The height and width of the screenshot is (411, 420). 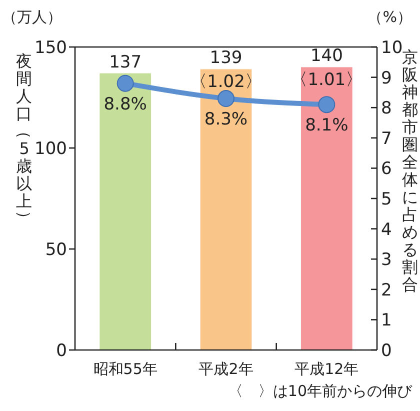 What do you see at coordinates (226, 58) in the screenshot?
I see `data-label: 139` at bounding box center [226, 58].